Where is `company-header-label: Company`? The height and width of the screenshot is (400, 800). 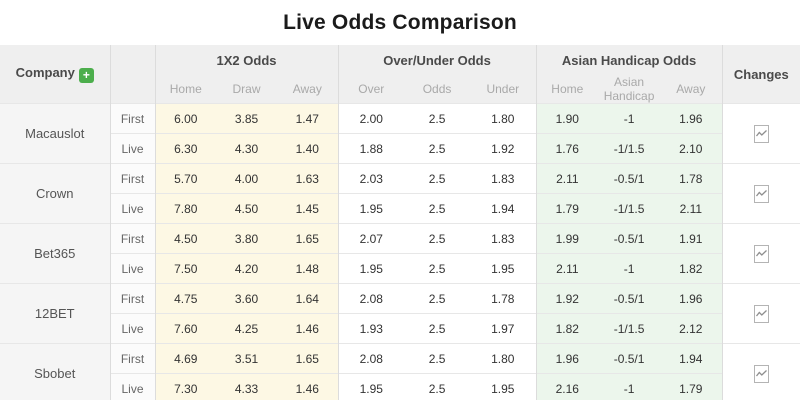
company-header-label: Company is located at coordinates (45, 72).